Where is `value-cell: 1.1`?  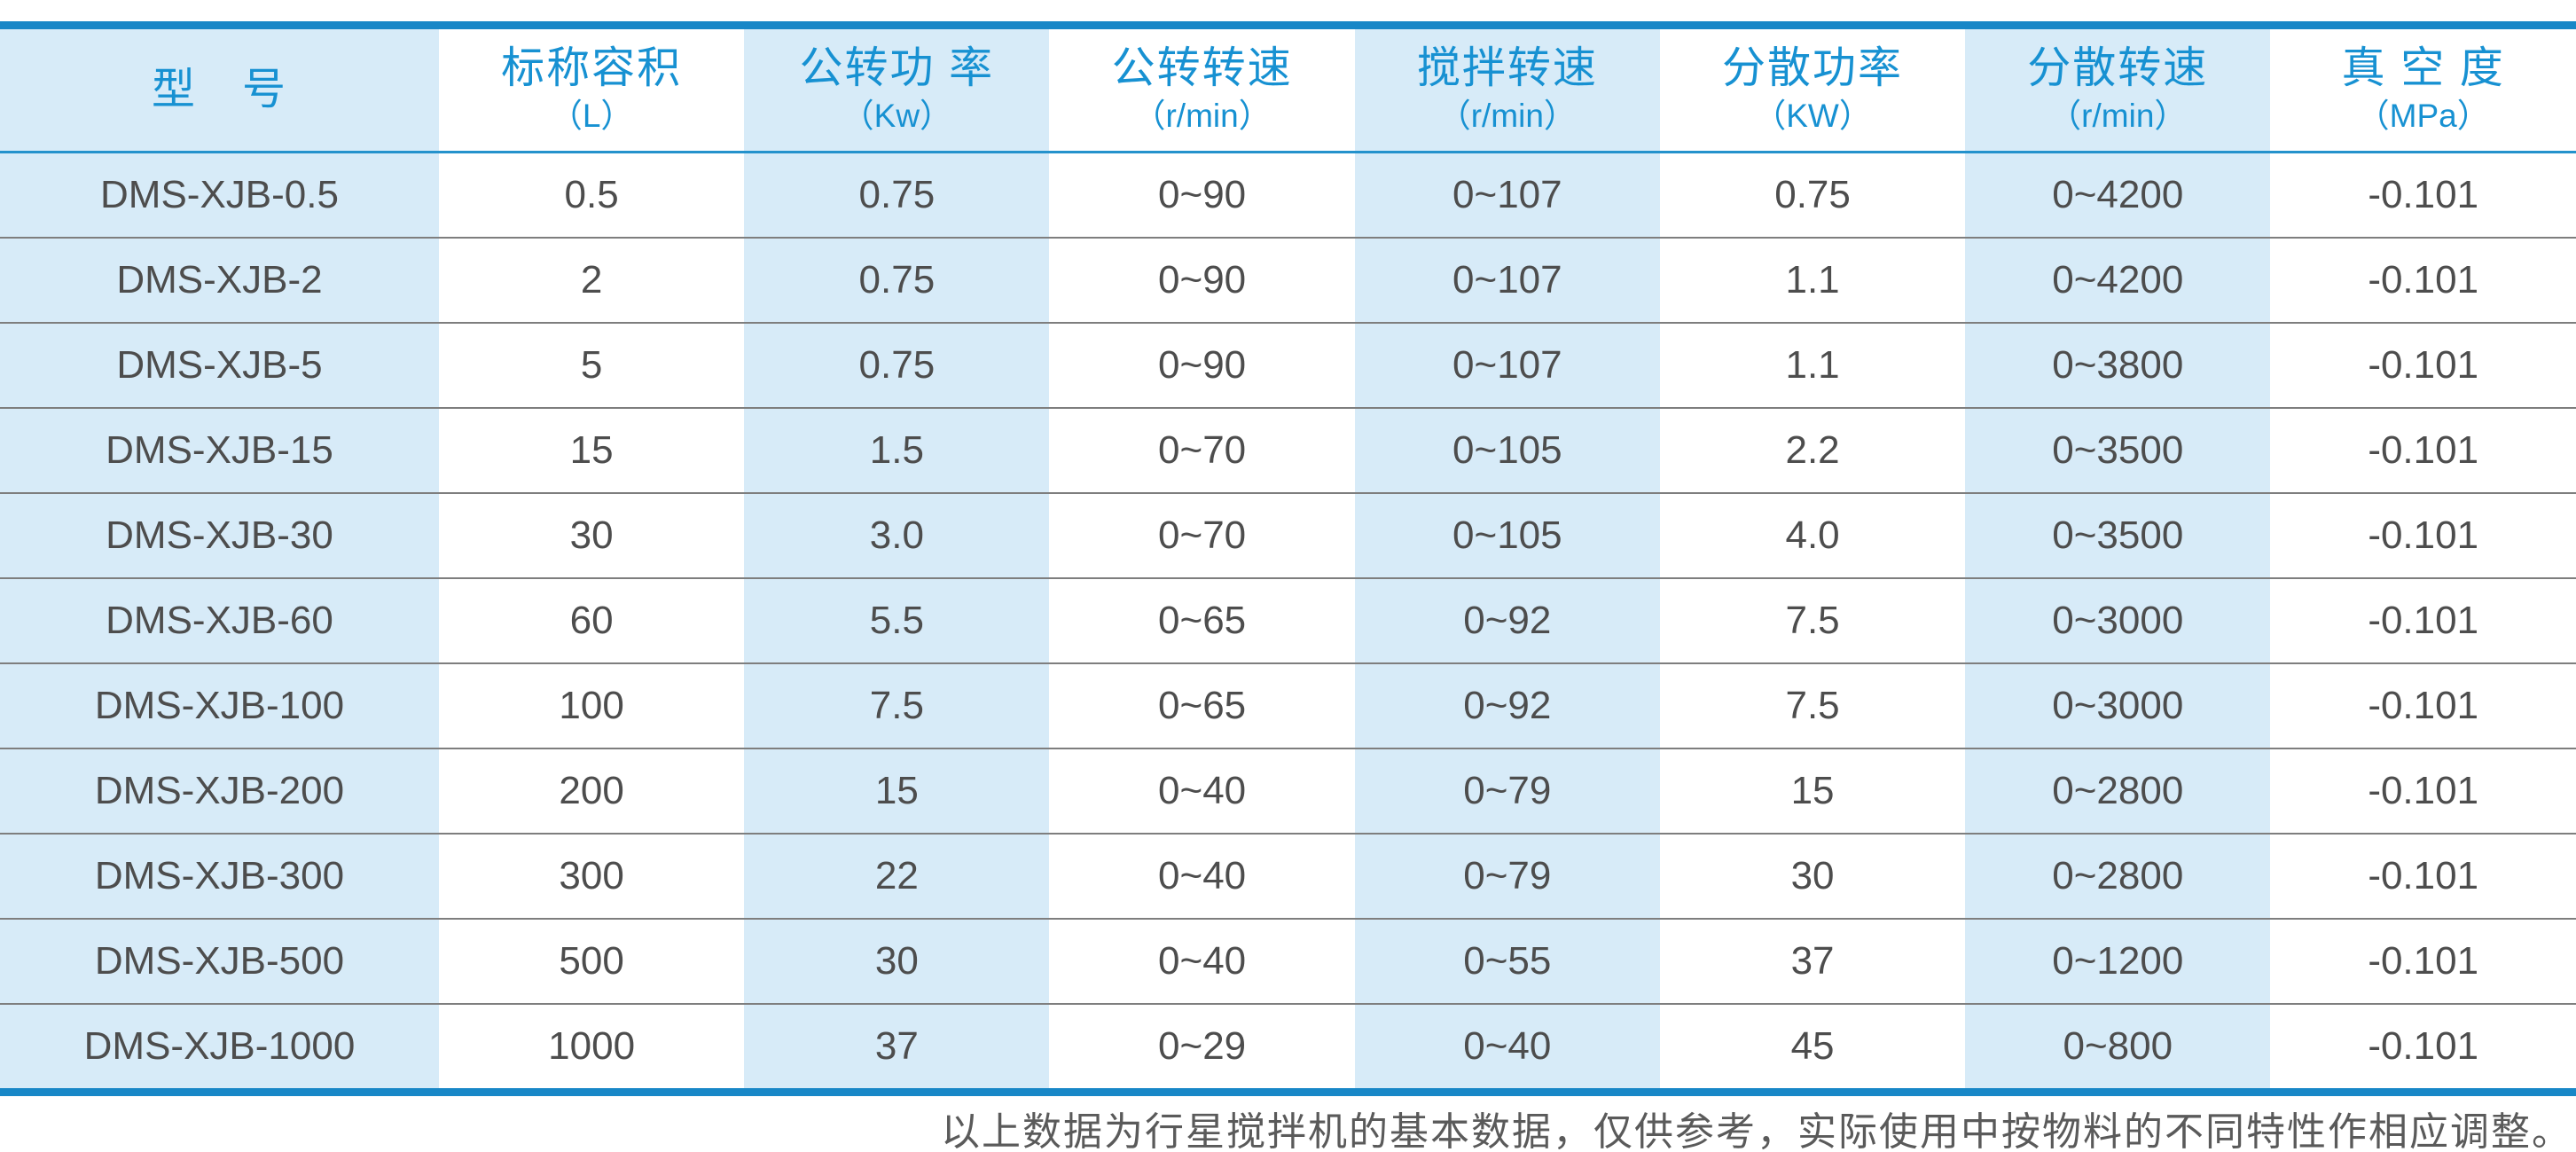 value-cell: 1.1 is located at coordinates (1812, 280).